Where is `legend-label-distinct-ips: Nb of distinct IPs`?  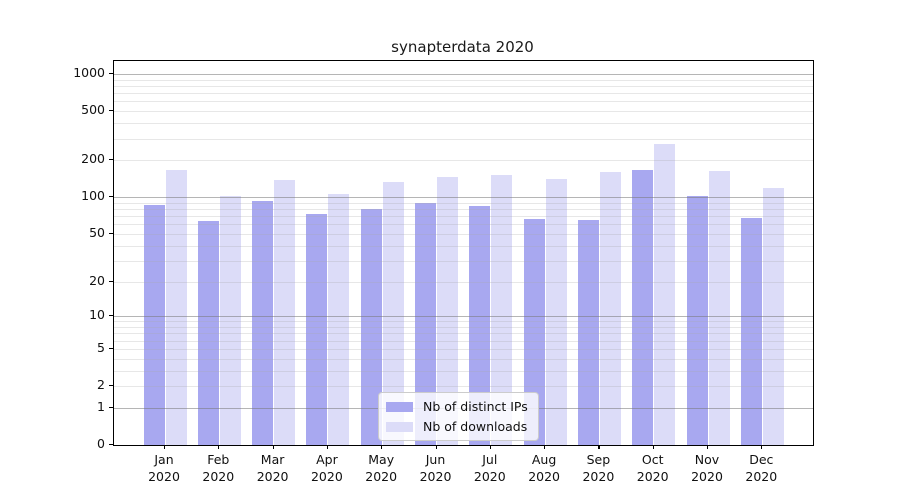 legend-label-distinct-ips: Nb of distinct IPs is located at coordinates (475, 406).